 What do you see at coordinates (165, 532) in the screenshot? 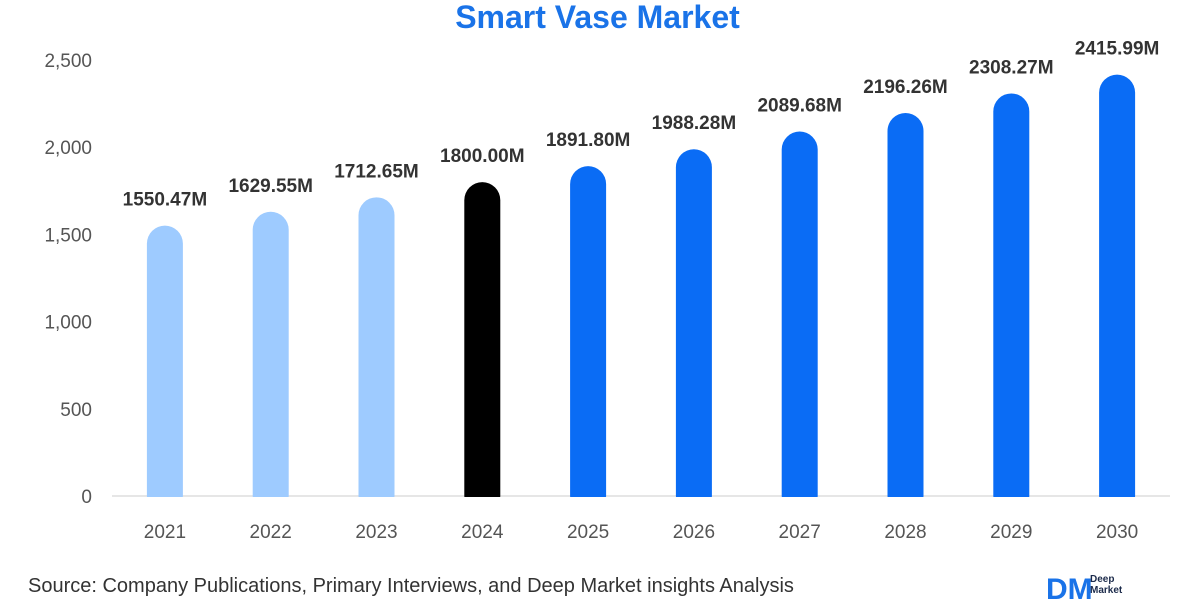
I see `x-tick-label: 2021` at bounding box center [165, 532].